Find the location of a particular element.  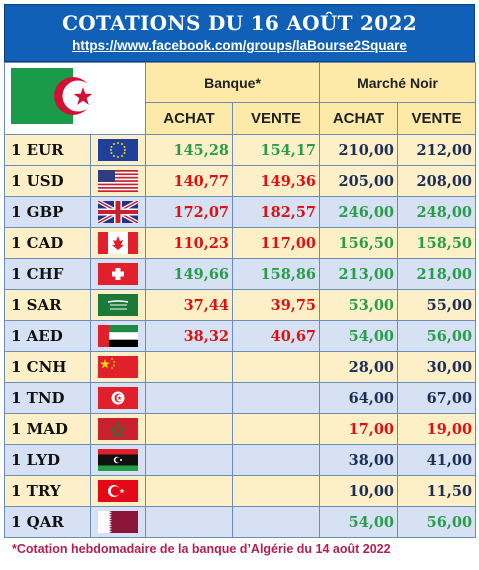

us-flag-icon is located at coordinates (118, 181).